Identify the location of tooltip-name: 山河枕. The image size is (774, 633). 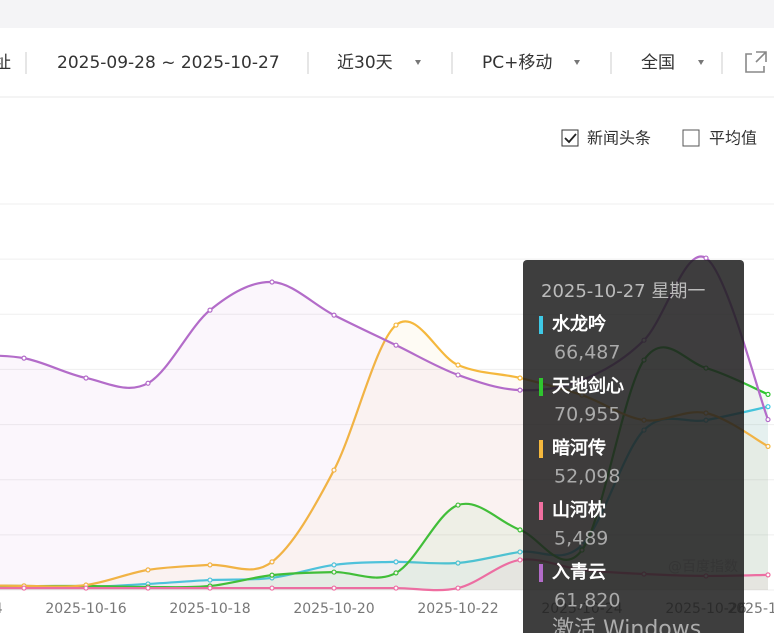
(579, 510).